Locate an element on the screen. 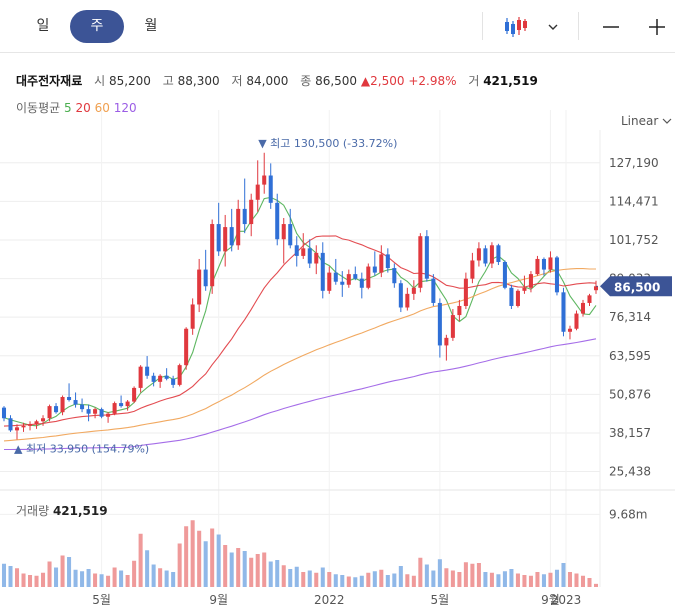  zoom-out-button is located at coordinates (611, 26).